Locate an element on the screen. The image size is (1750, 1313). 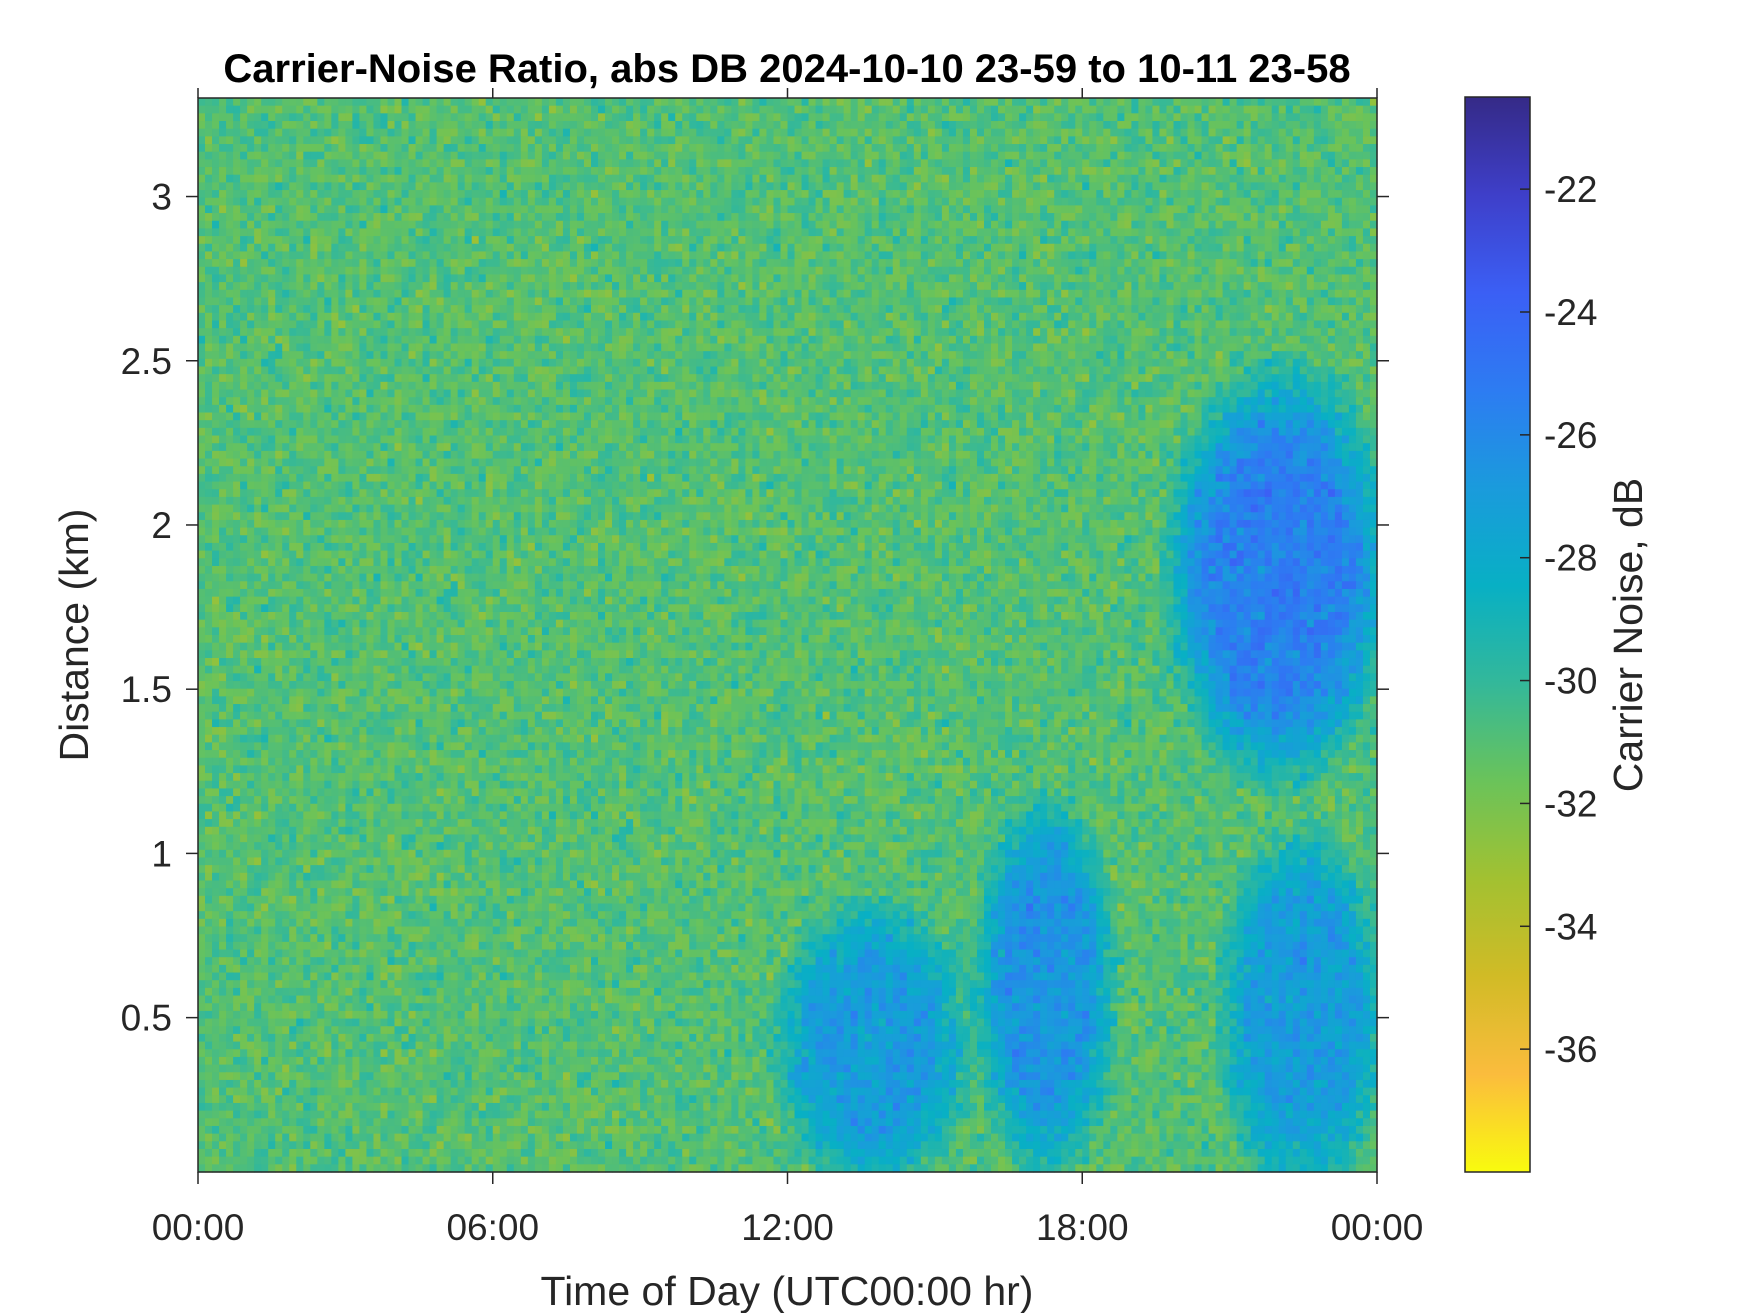
colorbar is located at coordinates (1497, 634).